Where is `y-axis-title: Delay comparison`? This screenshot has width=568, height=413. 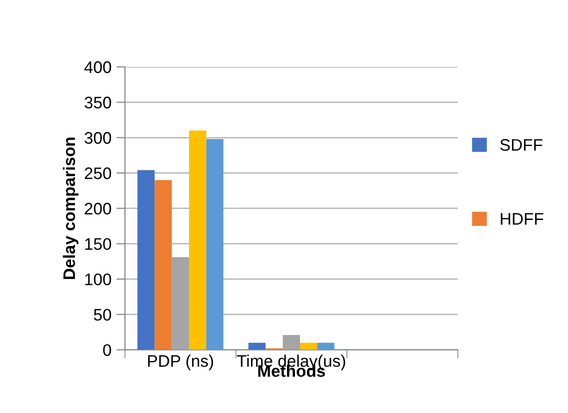
y-axis-title: Delay comparison is located at coordinates (70, 209).